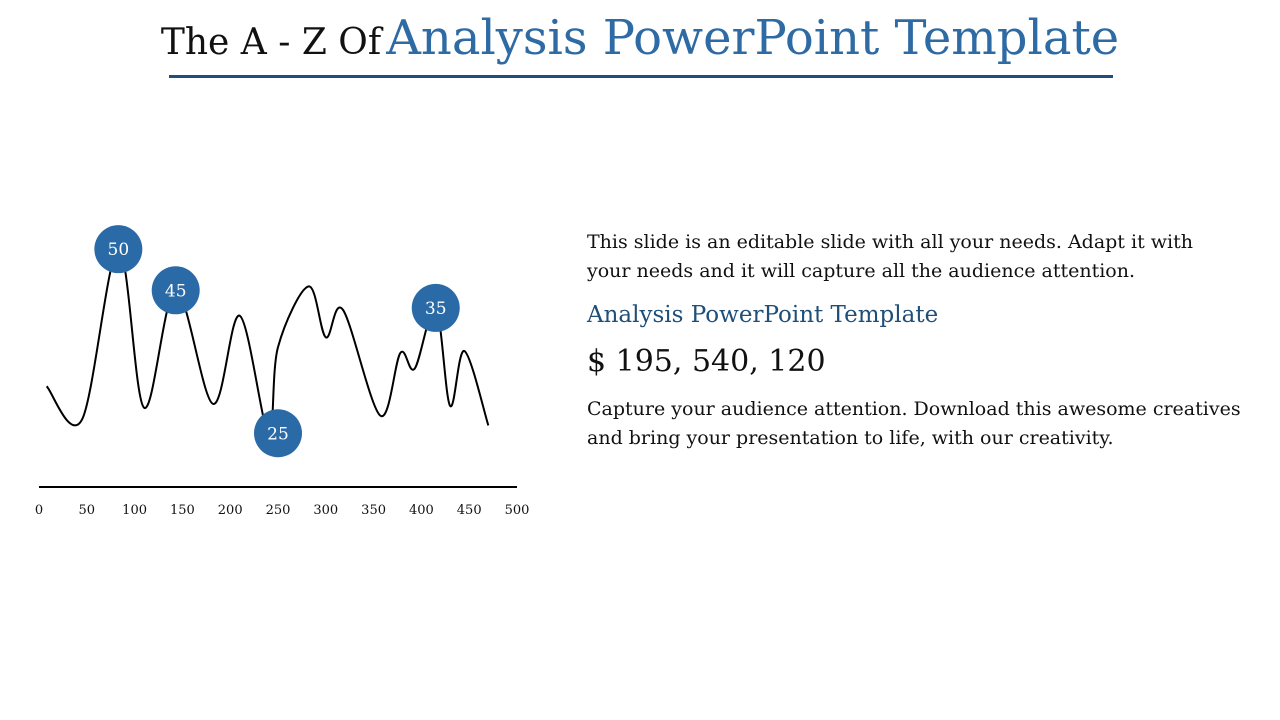 This screenshot has height=720, width=1280. What do you see at coordinates (421, 510) in the screenshot?
I see `x-tick-label: 400` at bounding box center [421, 510].